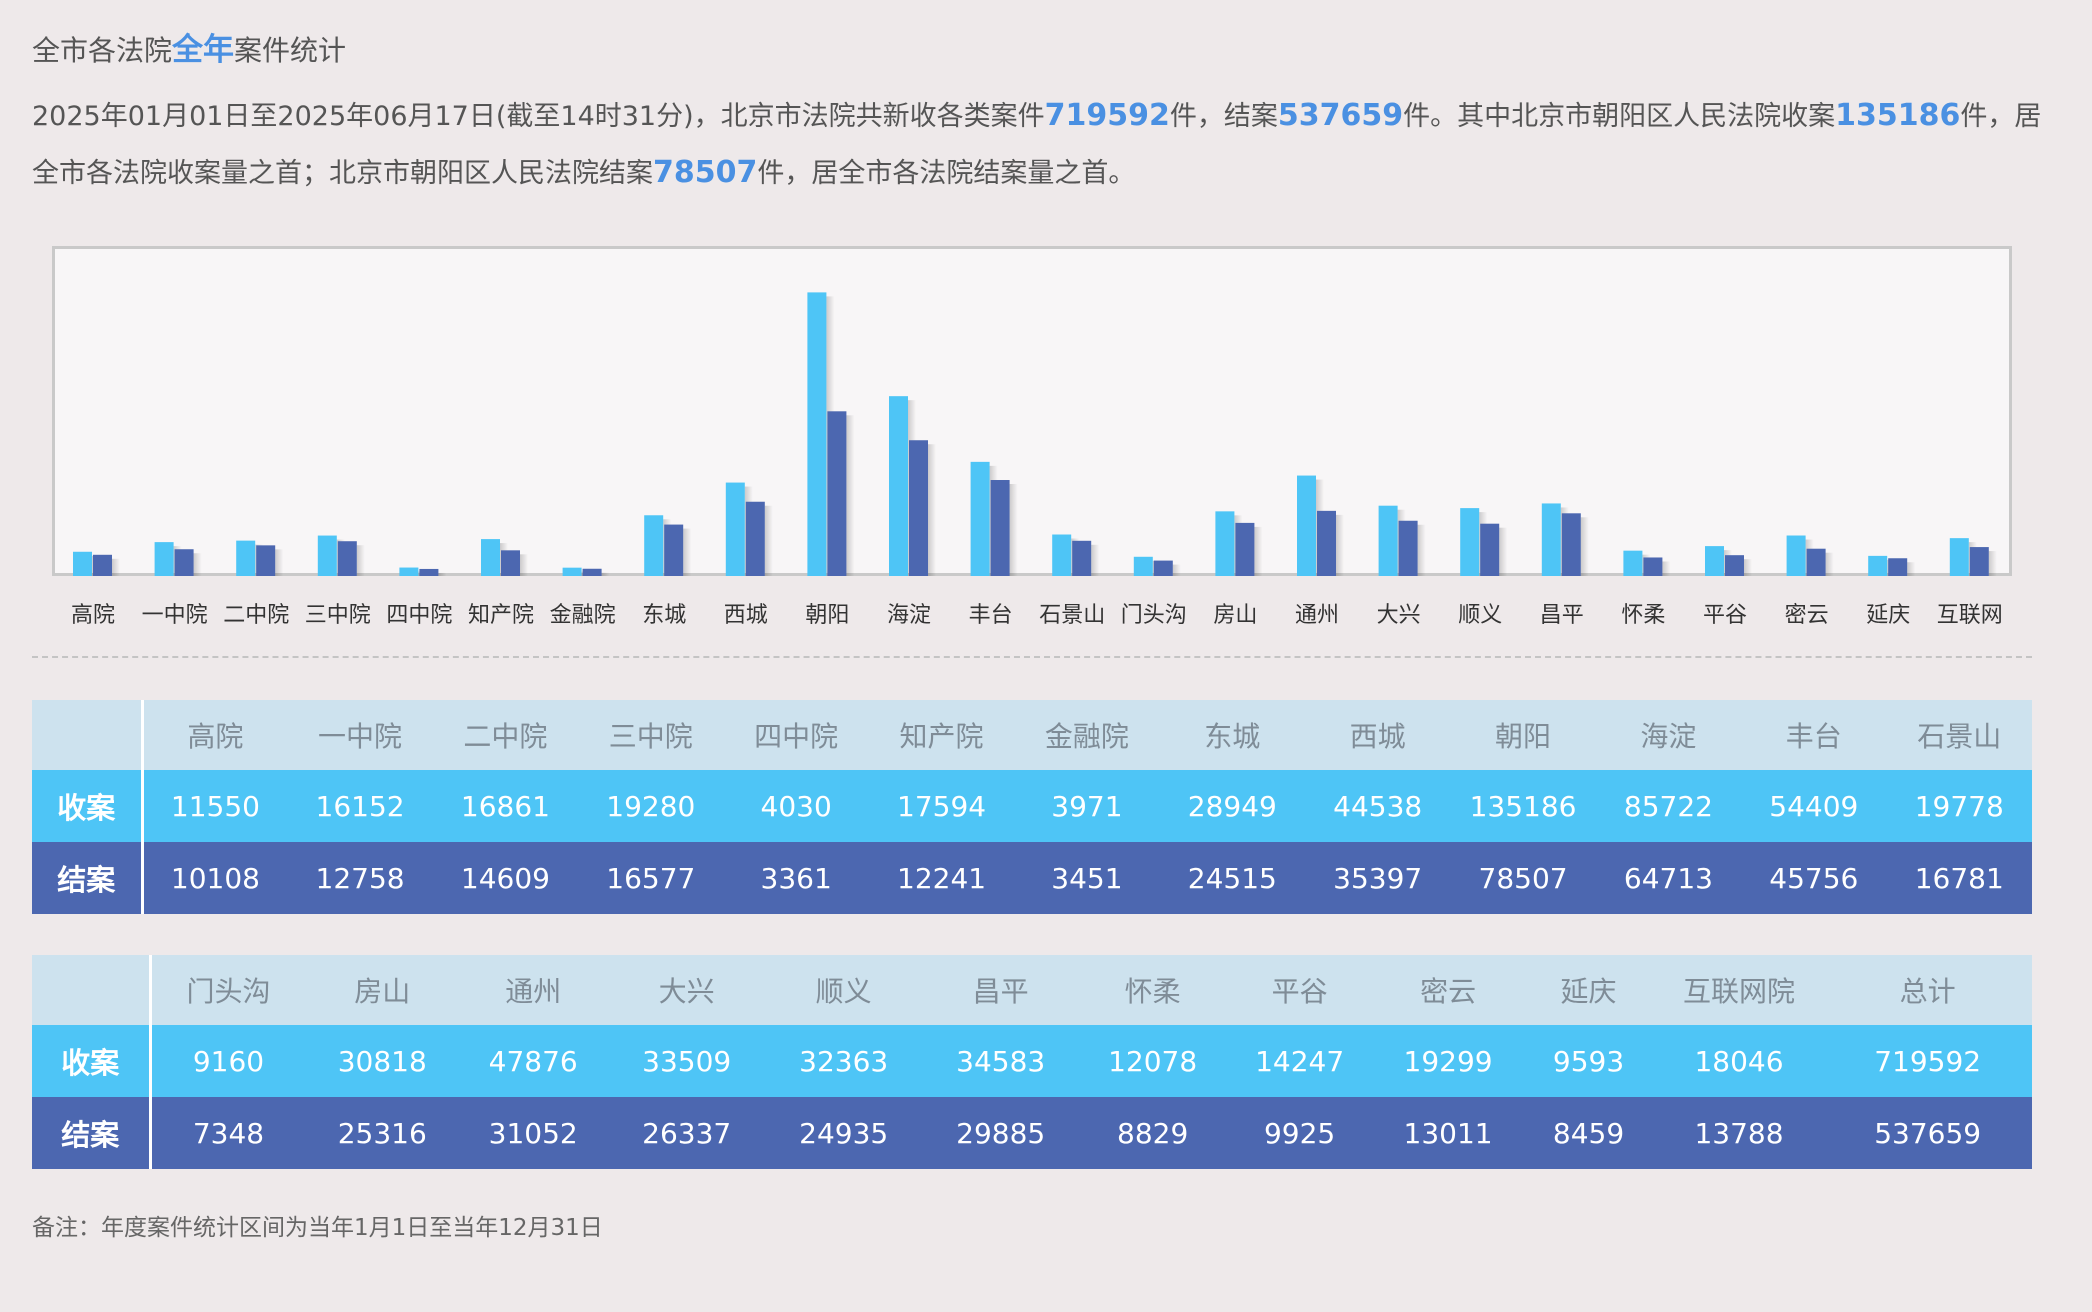 This screenshot has height=1312, width=2092. Describe the element at coordinates (505, 735) in the screenshot. I see `table-header-cell: 二中院` at that location.